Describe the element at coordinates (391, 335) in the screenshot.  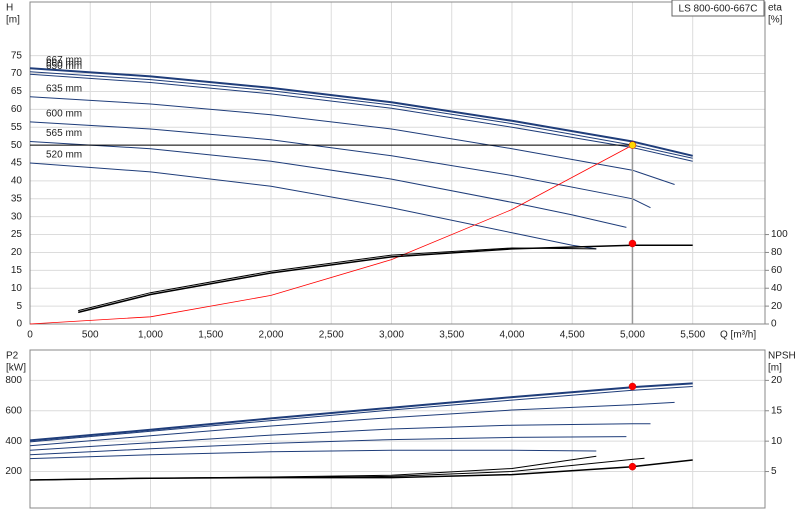
I see `x-tick-label: 3,000` at that location.